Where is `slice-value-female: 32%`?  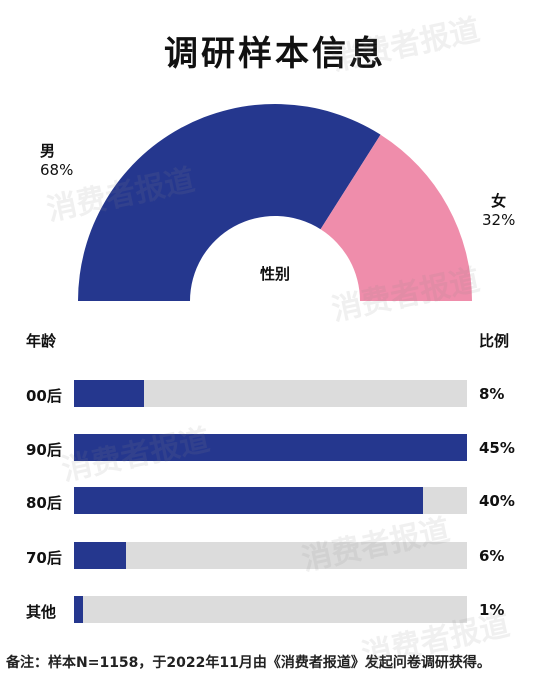 slice-value-female: 32% is located at coordinates (499, 220).